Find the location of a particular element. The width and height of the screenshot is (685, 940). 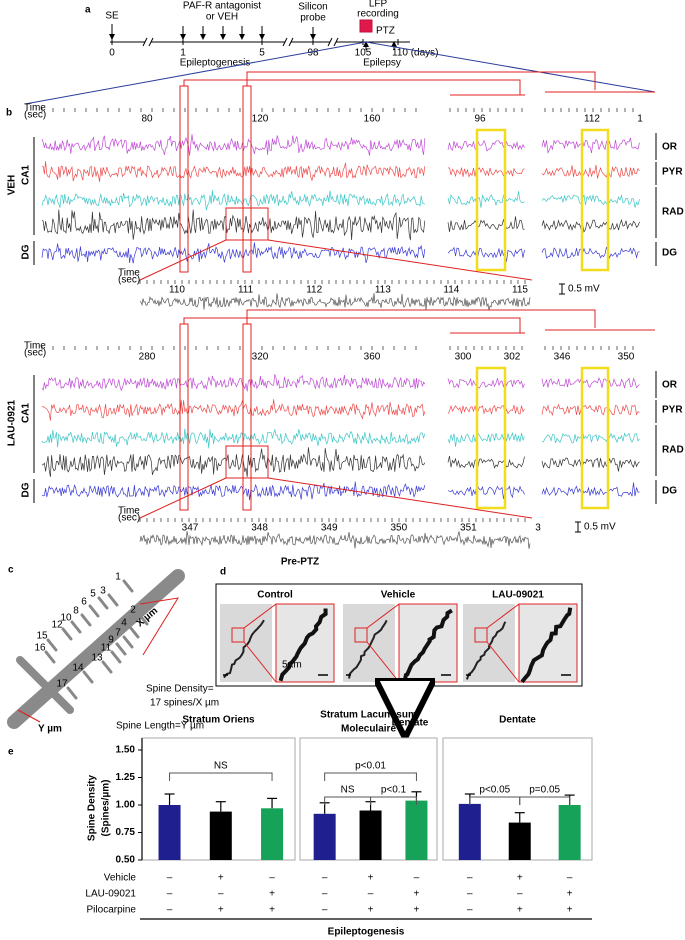

time-tick-label: 346 is located at coordinates (562, 357).